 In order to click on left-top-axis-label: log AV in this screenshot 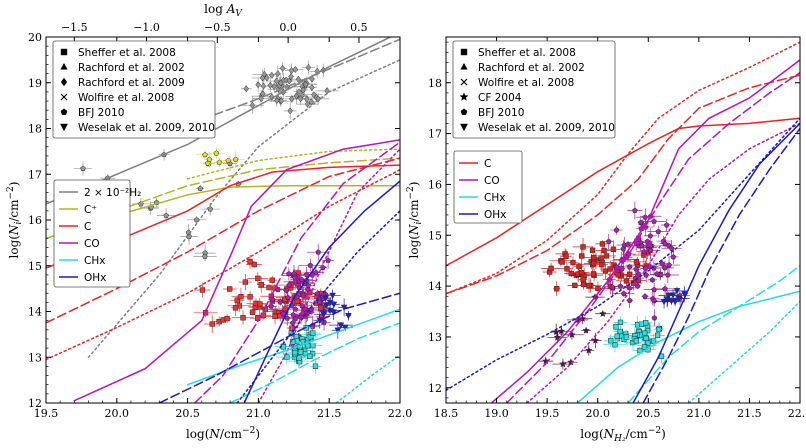, I will do `click(223, 10)`.